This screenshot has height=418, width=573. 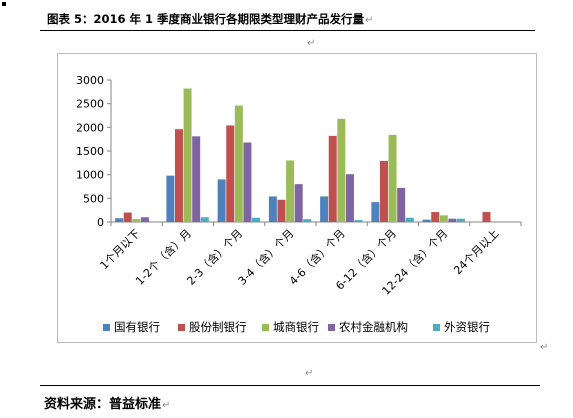 What do you see at coordinates (90, 127) in the screenshot?
I see `y-tick-label: 2000` at bounding box center [90, 127].